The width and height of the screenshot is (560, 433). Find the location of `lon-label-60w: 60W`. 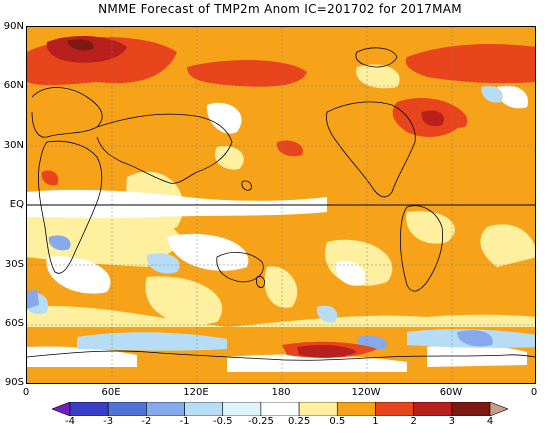

lon-label-60w: 60W is located at coordinates (451, 392).